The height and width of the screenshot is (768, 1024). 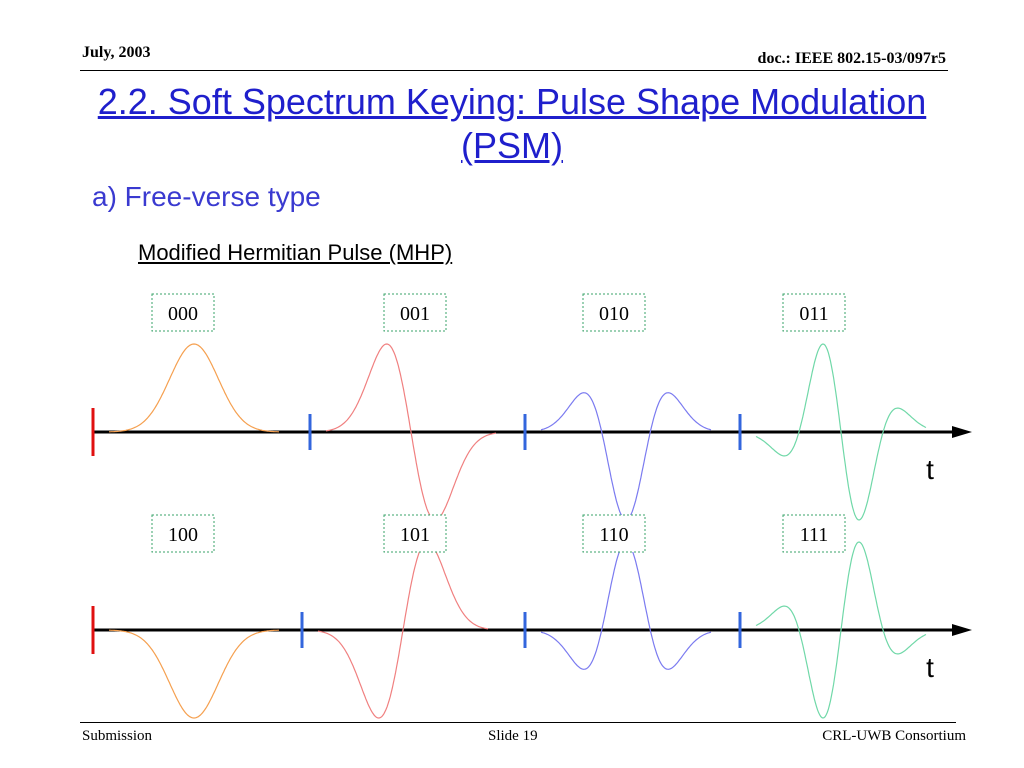 I want to click on symbol-code-label: 010, so click(x=614, y=314).